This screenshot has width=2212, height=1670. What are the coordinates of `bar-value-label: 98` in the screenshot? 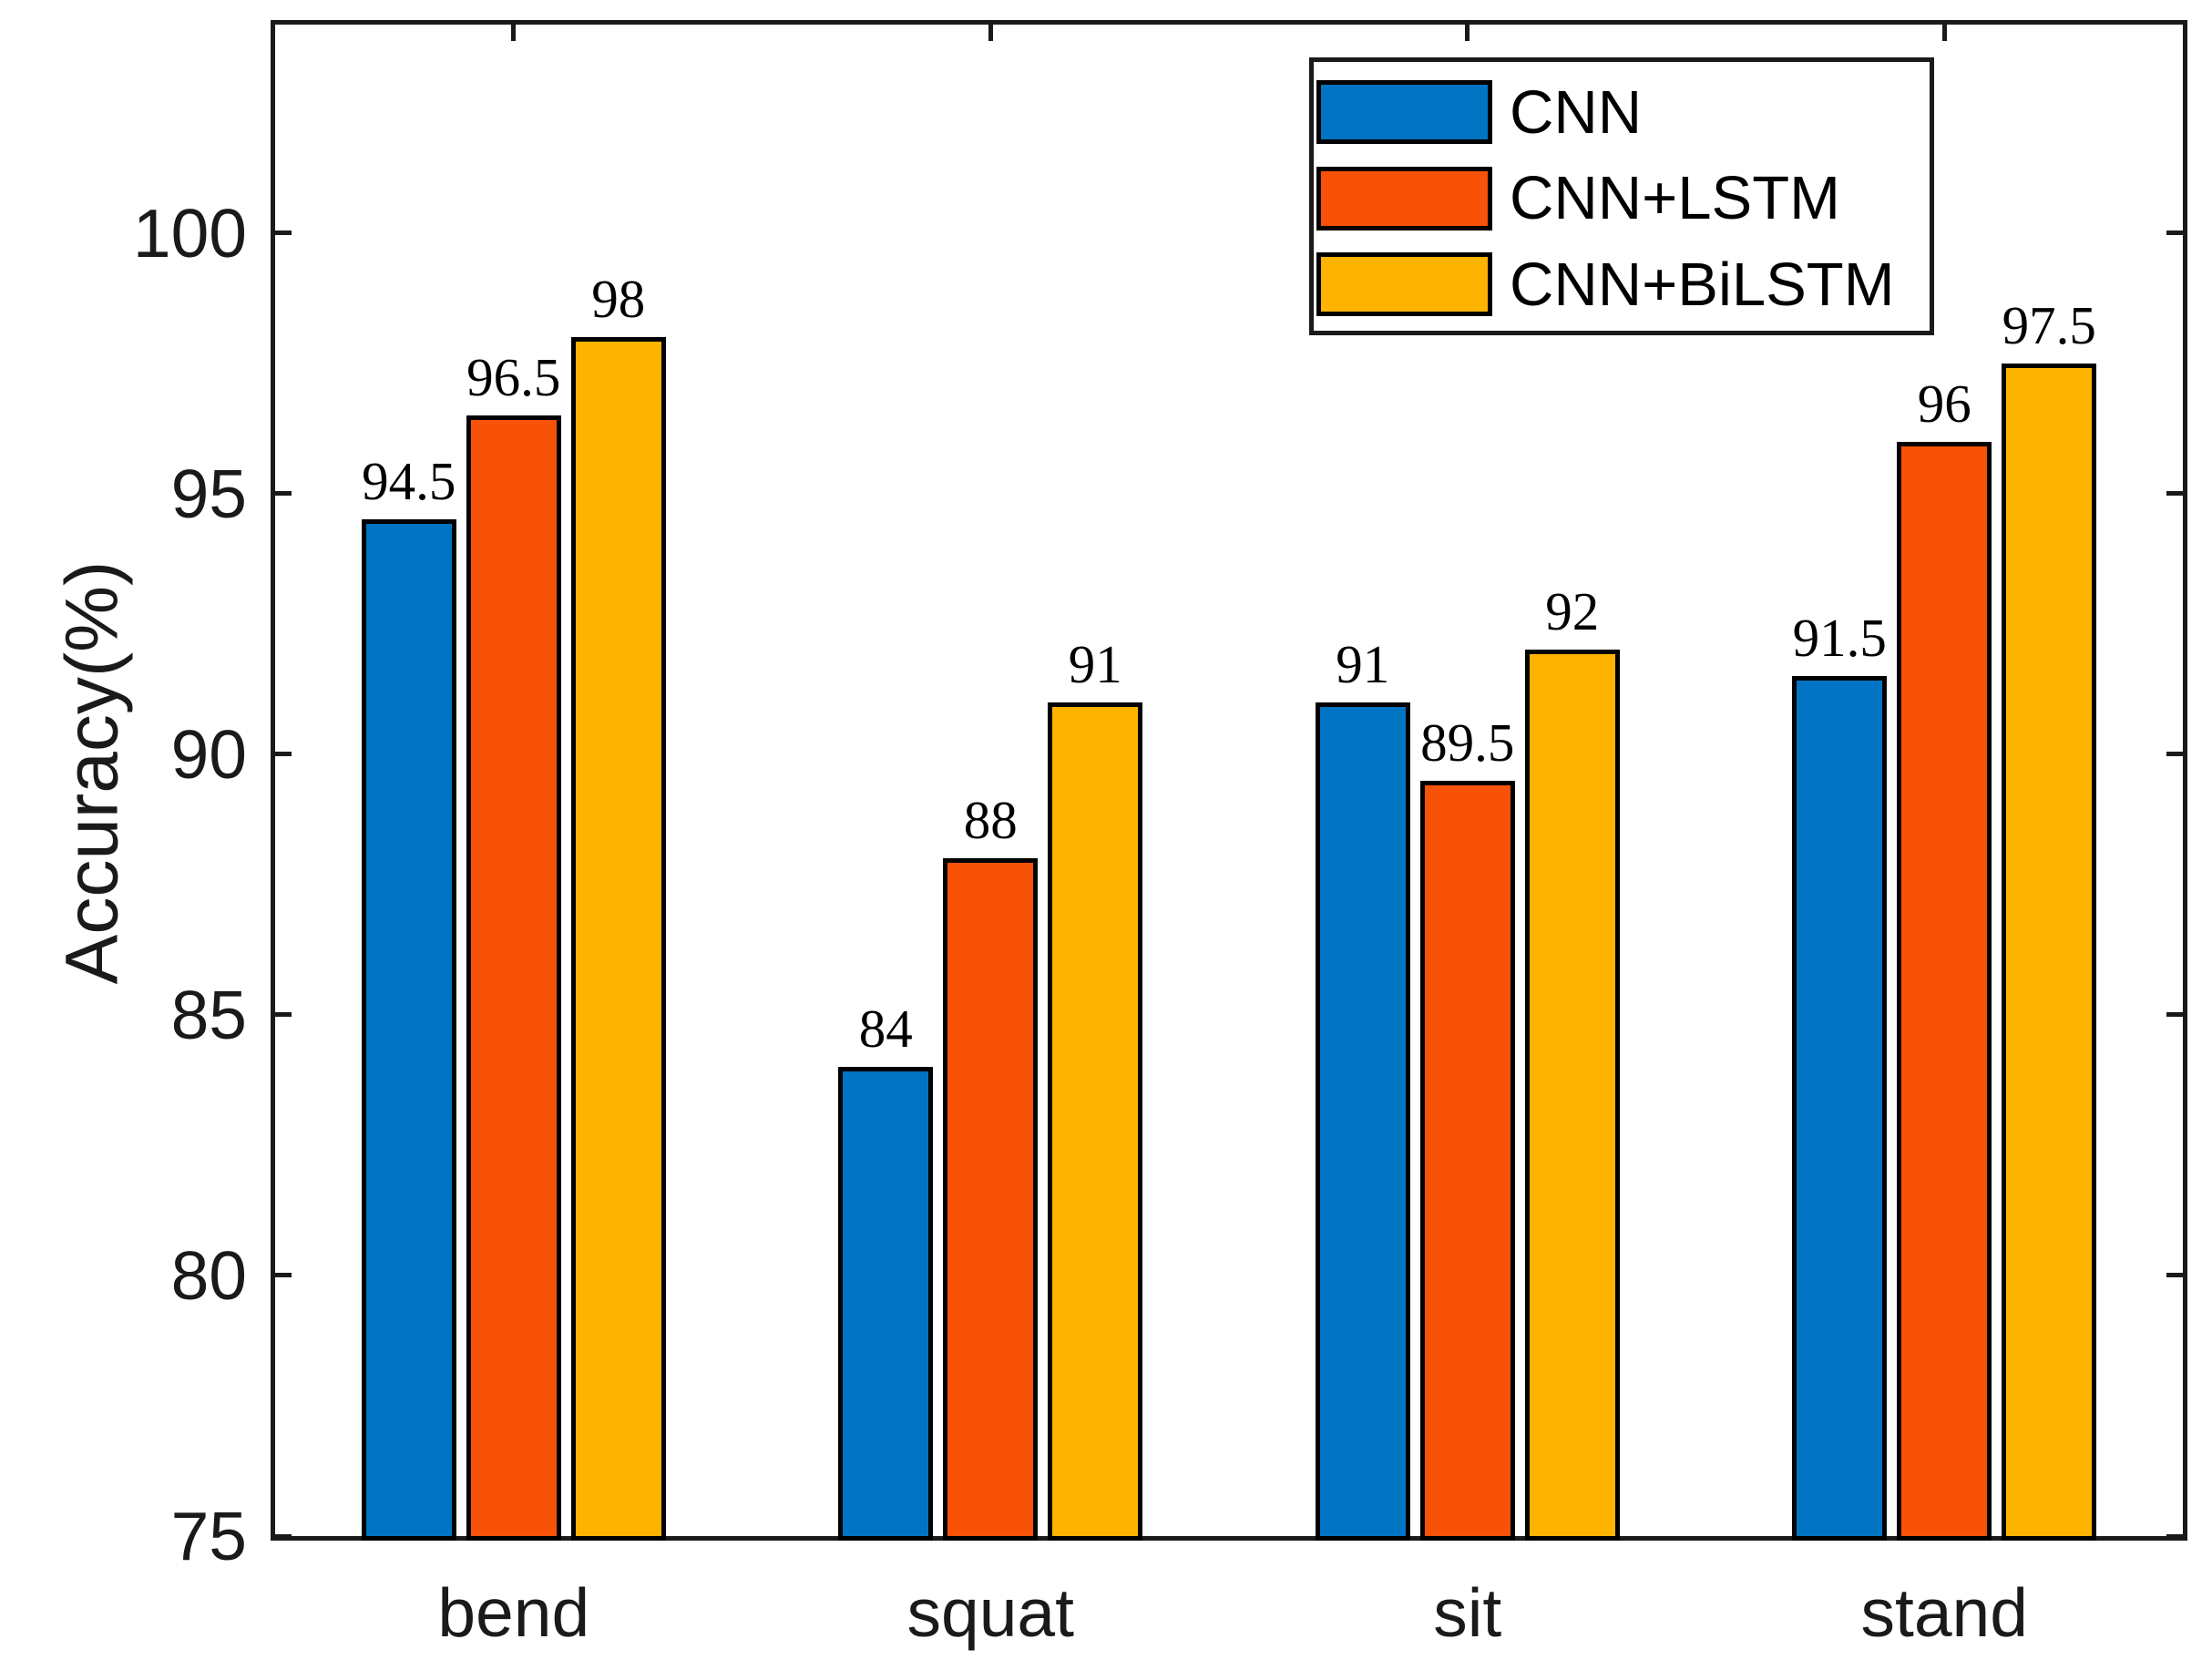 It's located at (618, 299).